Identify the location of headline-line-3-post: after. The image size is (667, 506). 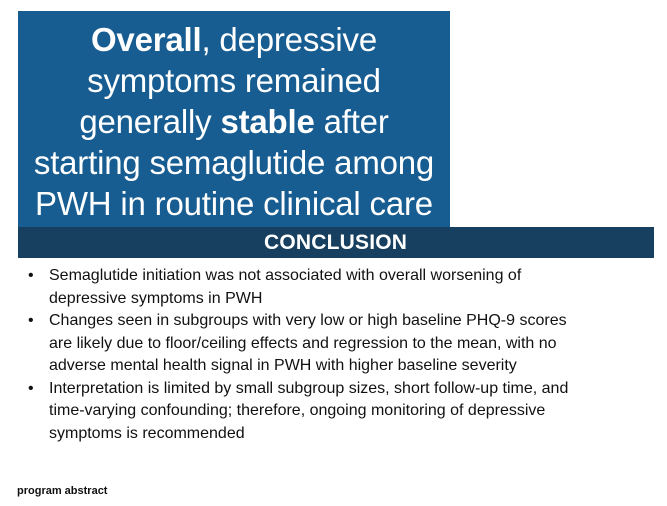
(351, 121).